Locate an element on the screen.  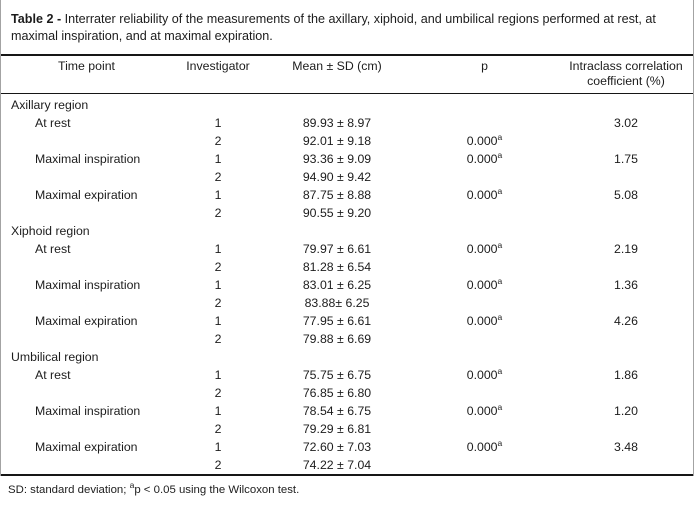
icc-cell: 2.19 is located at coordinates (626, 249).